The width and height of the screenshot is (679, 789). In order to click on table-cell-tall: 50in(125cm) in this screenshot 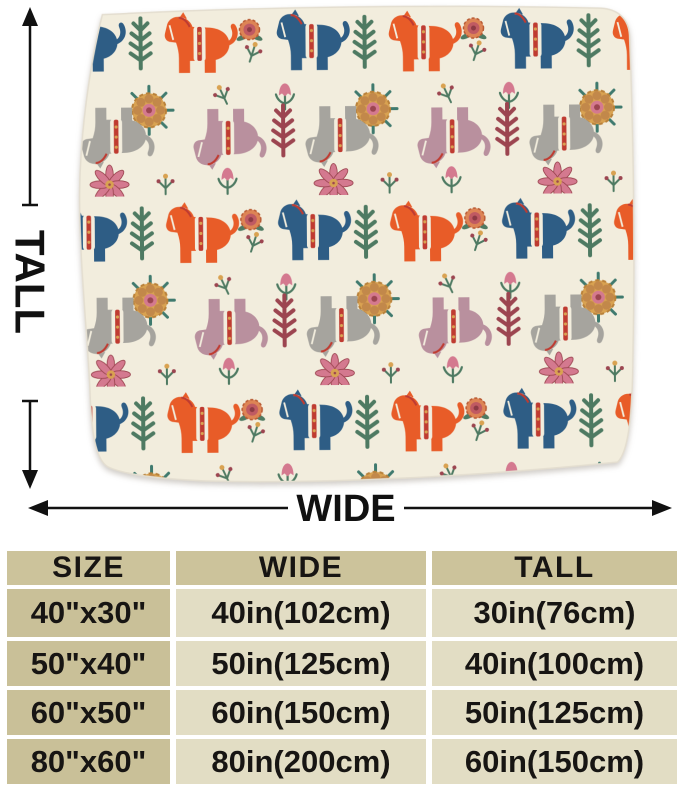, I will do `click(554, 712)`.